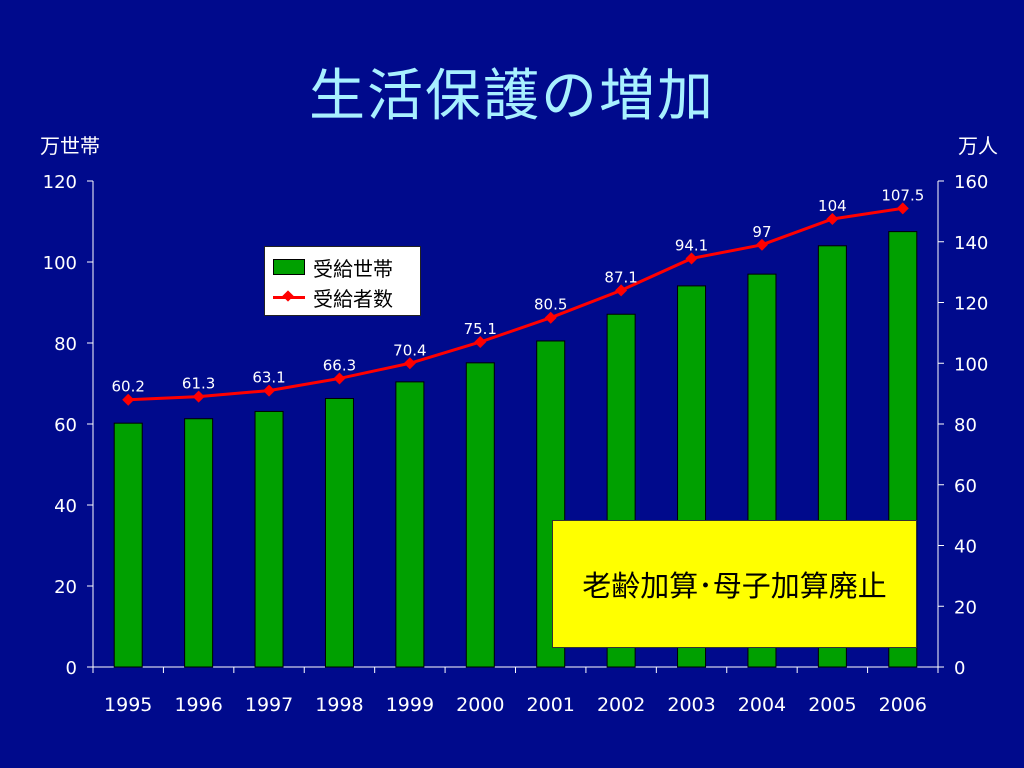 This screenshot has width=1024, height=768. Describe the element at coordinates (65, 425) in the screenshot. I see `y-left-tick-label: 60` at that location.